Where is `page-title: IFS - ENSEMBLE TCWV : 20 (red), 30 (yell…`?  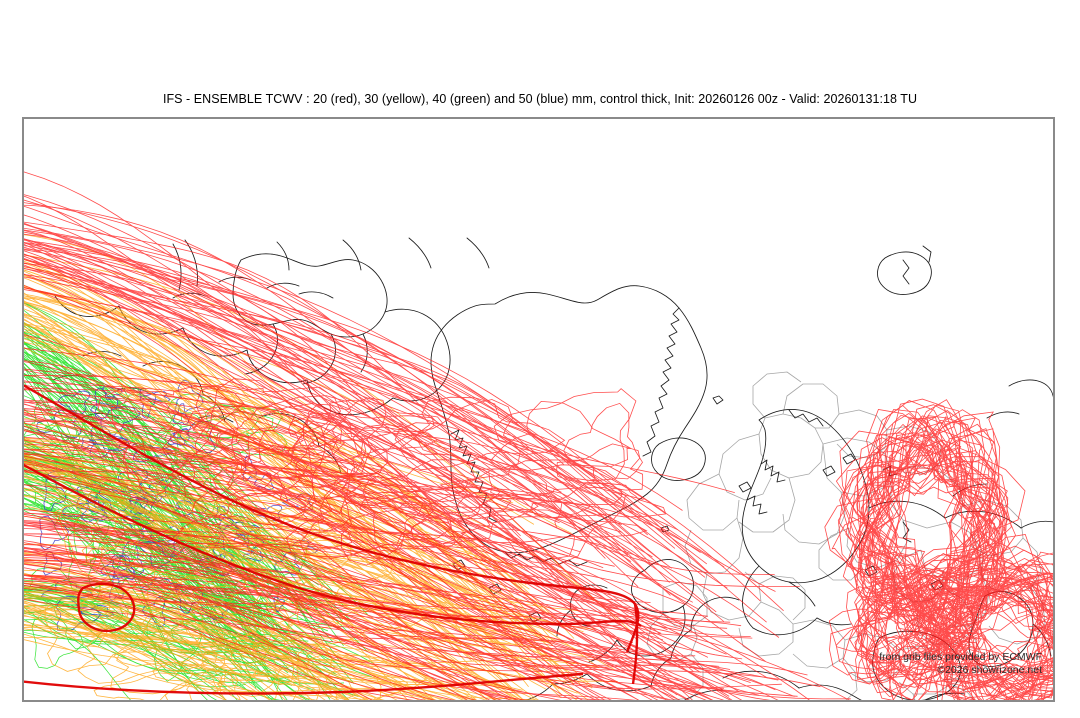 page-title: IFS - ENSEMBLE TCWV : 20 (red), 30 (yell… is located at coordinates (540, 99).